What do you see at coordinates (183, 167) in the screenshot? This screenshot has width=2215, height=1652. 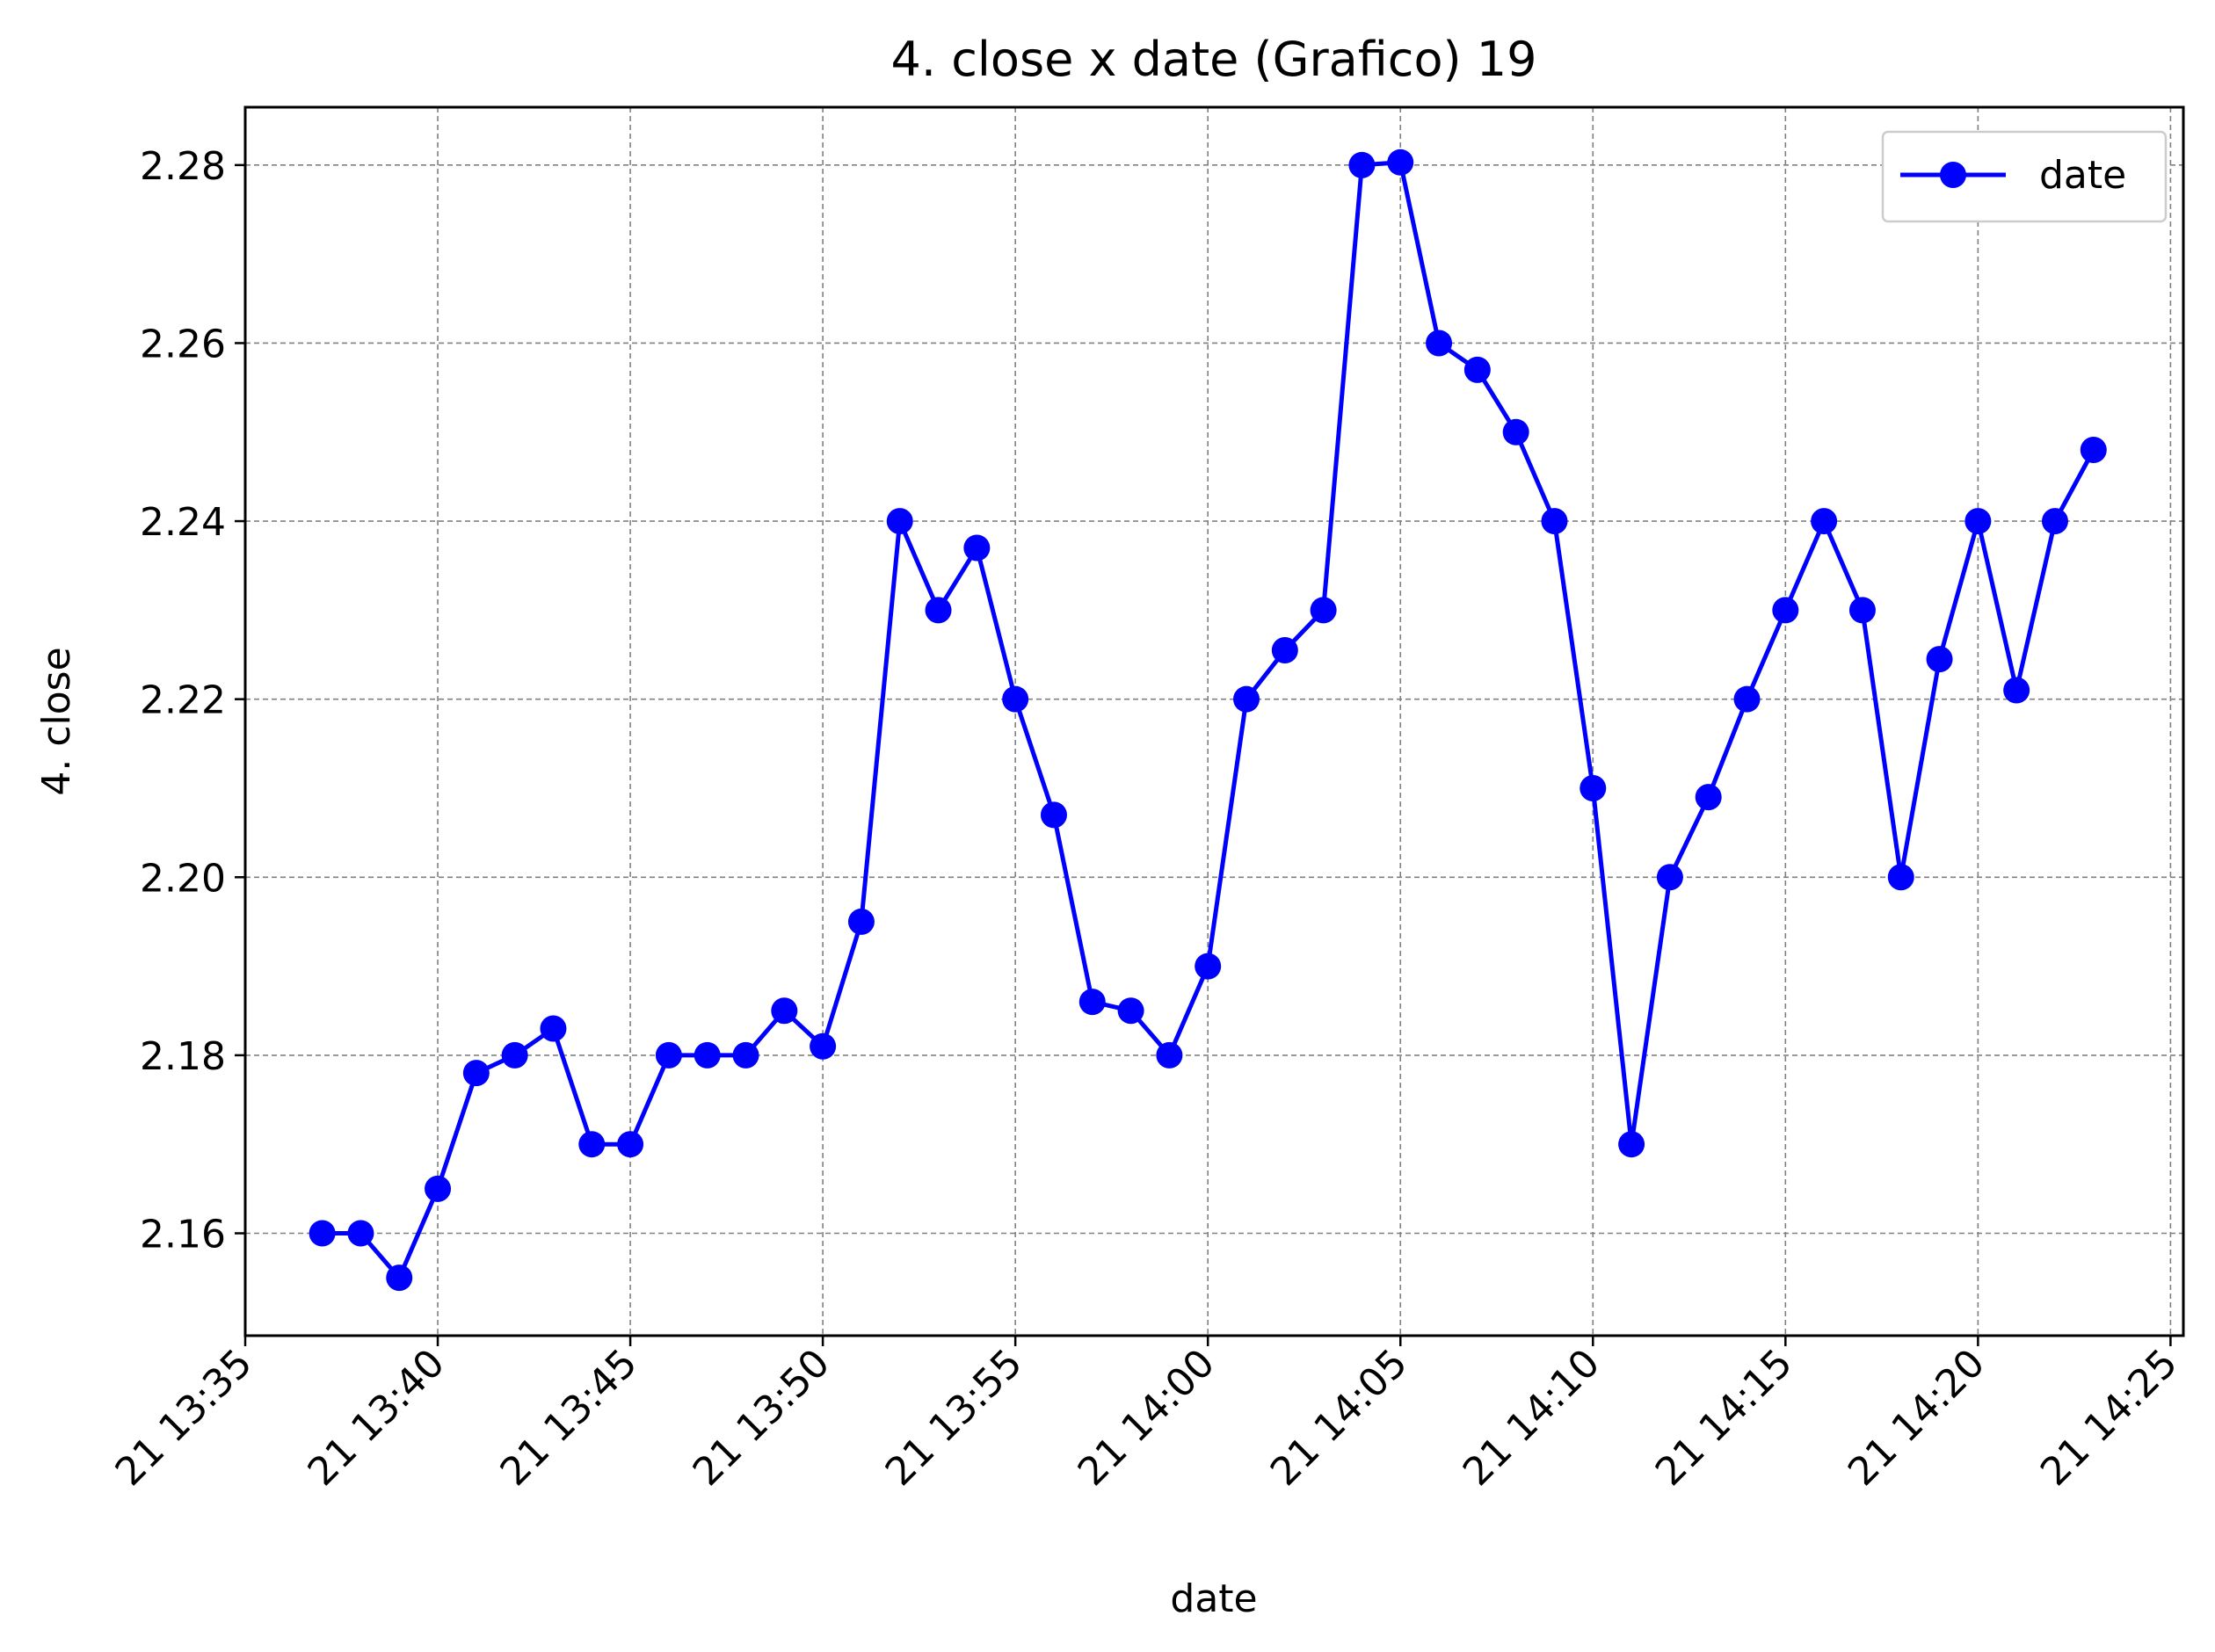 I see `y-tick-label: 2.28` at bounding box center [183, 167].